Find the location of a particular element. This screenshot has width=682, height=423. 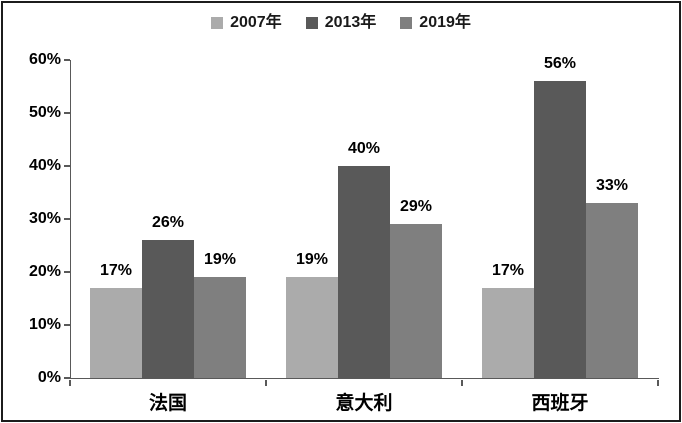

bar-2013年-西班牙 is located at coordinates (560, 229).